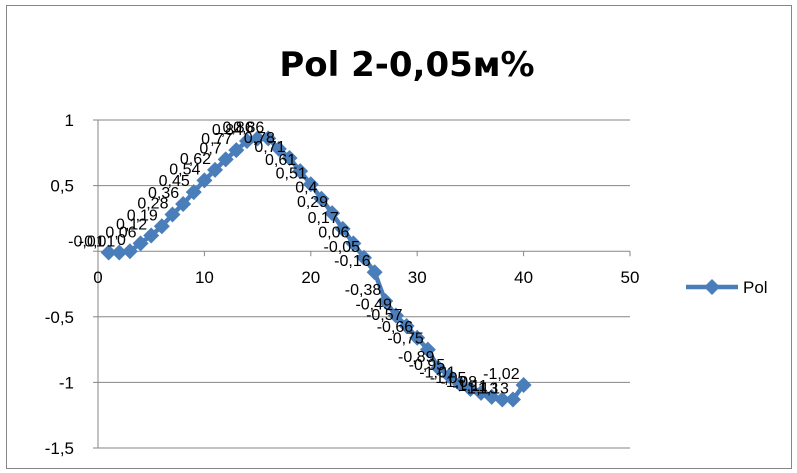 The height and width of the screenshot is (473, 797). What do you see at coordinates (363, 290) in the screenshot?
I see `data-label: -0,38` at bounding box center [363, 290].